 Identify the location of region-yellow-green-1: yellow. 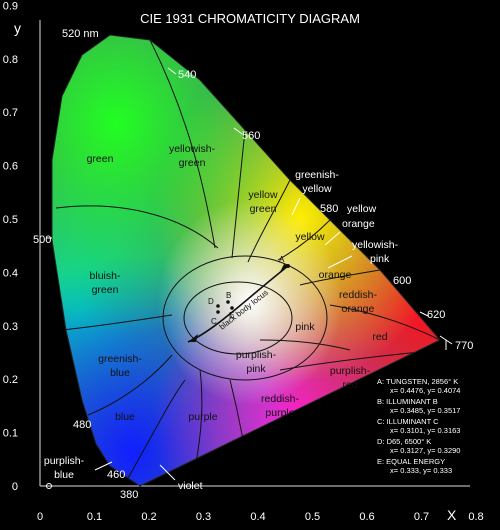
(263, 195).